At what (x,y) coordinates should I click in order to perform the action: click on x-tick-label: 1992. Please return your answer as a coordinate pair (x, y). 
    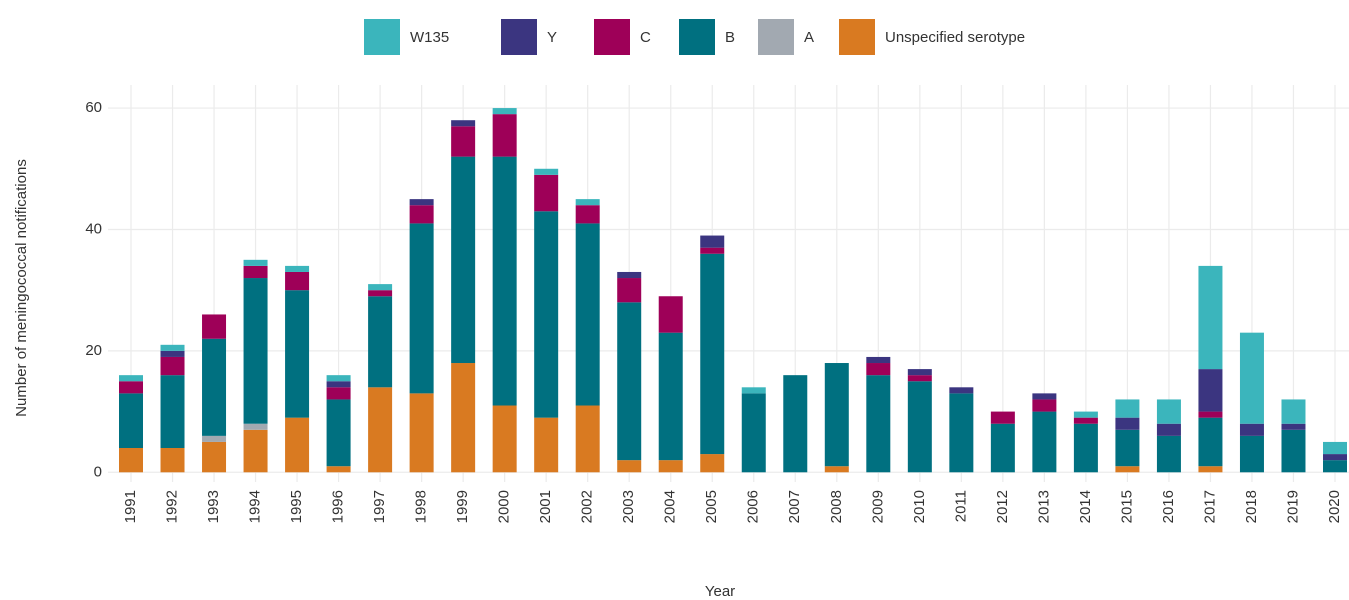
    Looking at the image, I should click on (171, 506).